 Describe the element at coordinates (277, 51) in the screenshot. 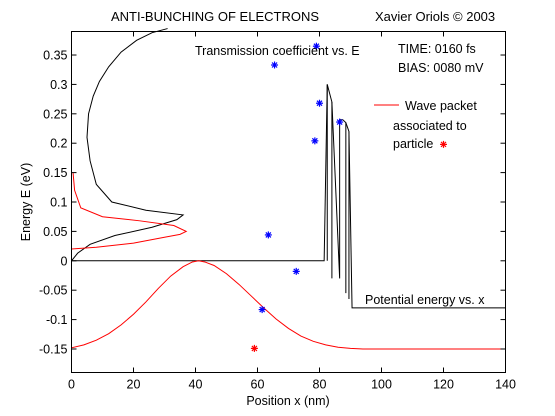

I see `transmission-label: Transmission coefficient vs. E` at that location.